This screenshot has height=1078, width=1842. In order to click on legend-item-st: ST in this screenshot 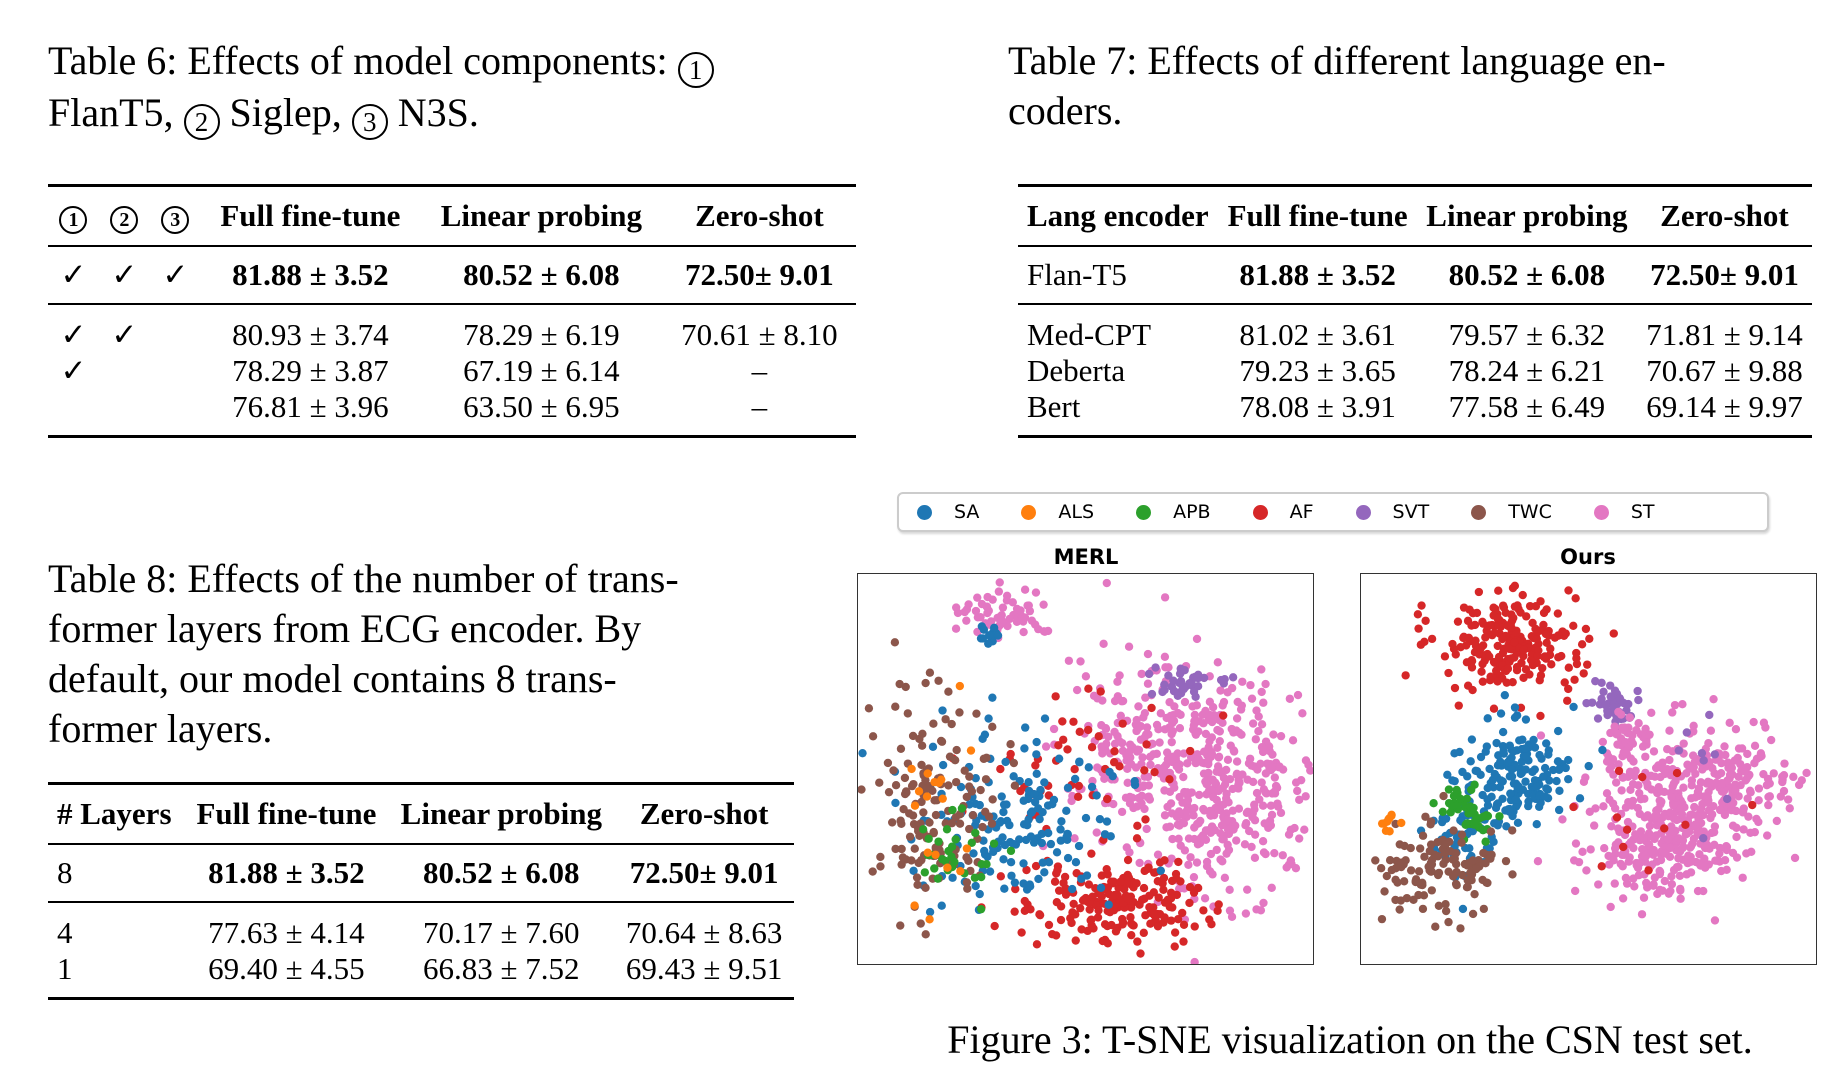, I will do `click(1624, 512)`.